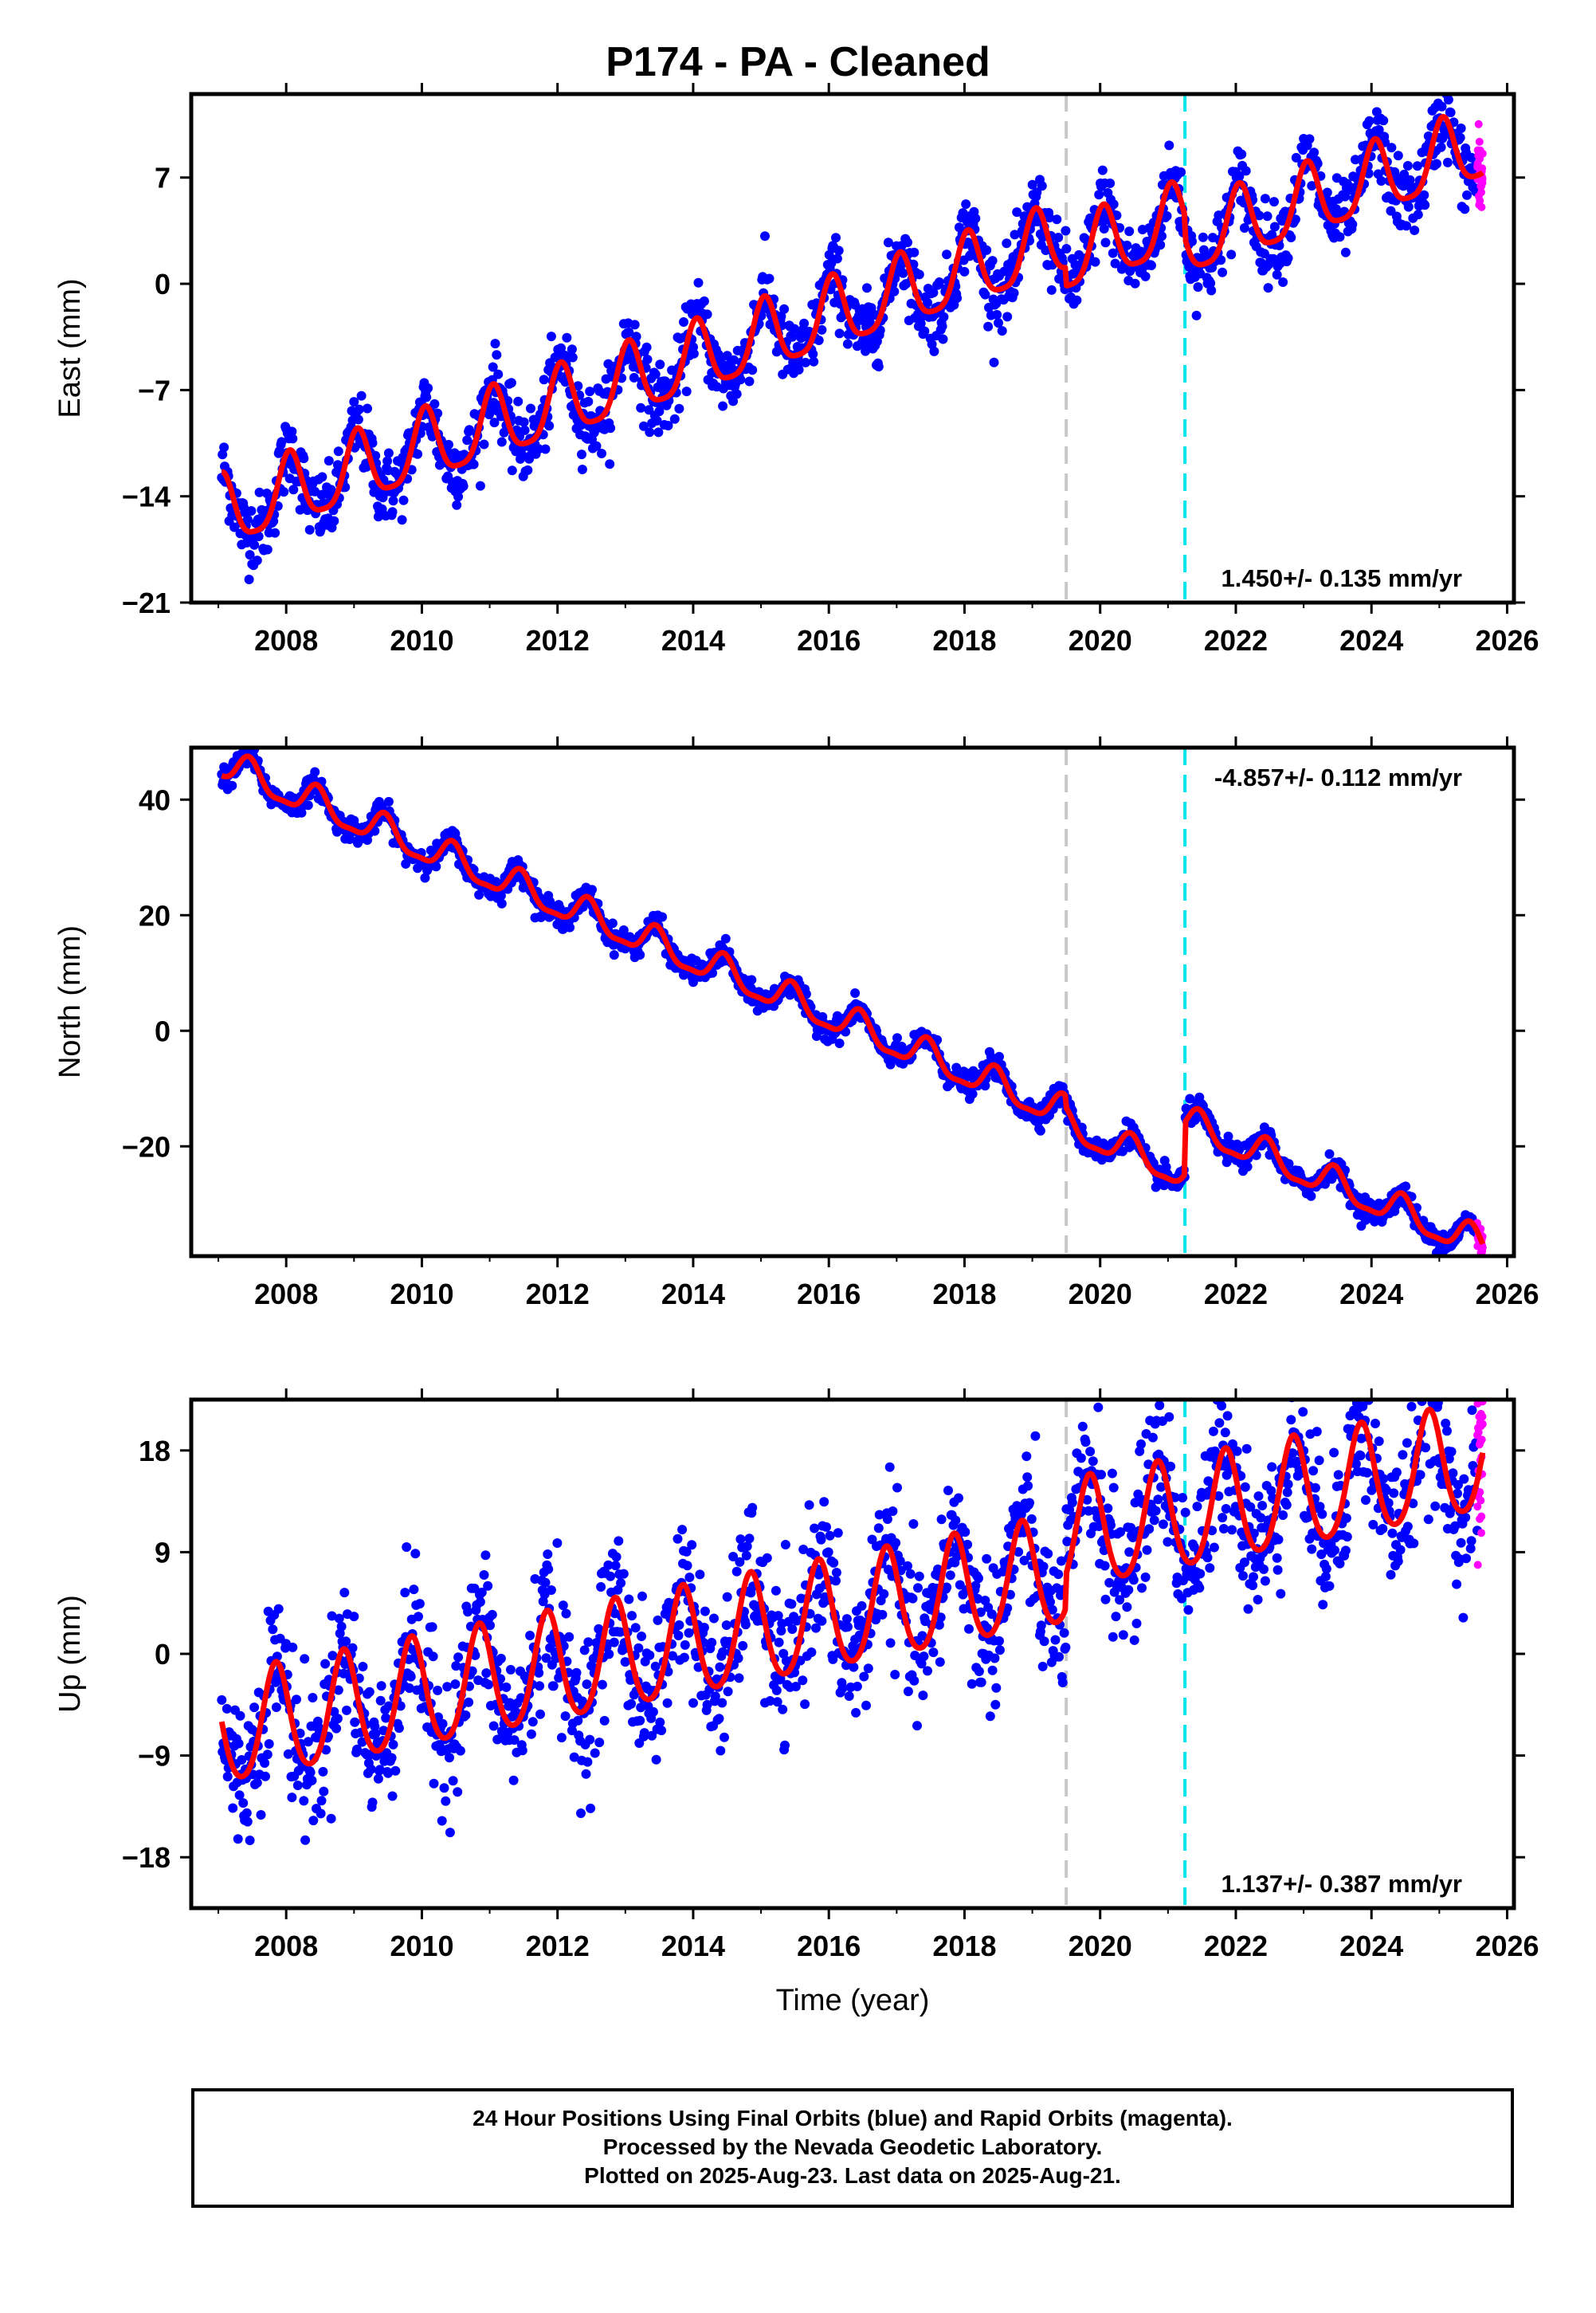 This screenshot has height=2313, width=1596. Describe the element at coordinates (155, 915) in the screenshot. I see `y-tick-label: 20` at that location.